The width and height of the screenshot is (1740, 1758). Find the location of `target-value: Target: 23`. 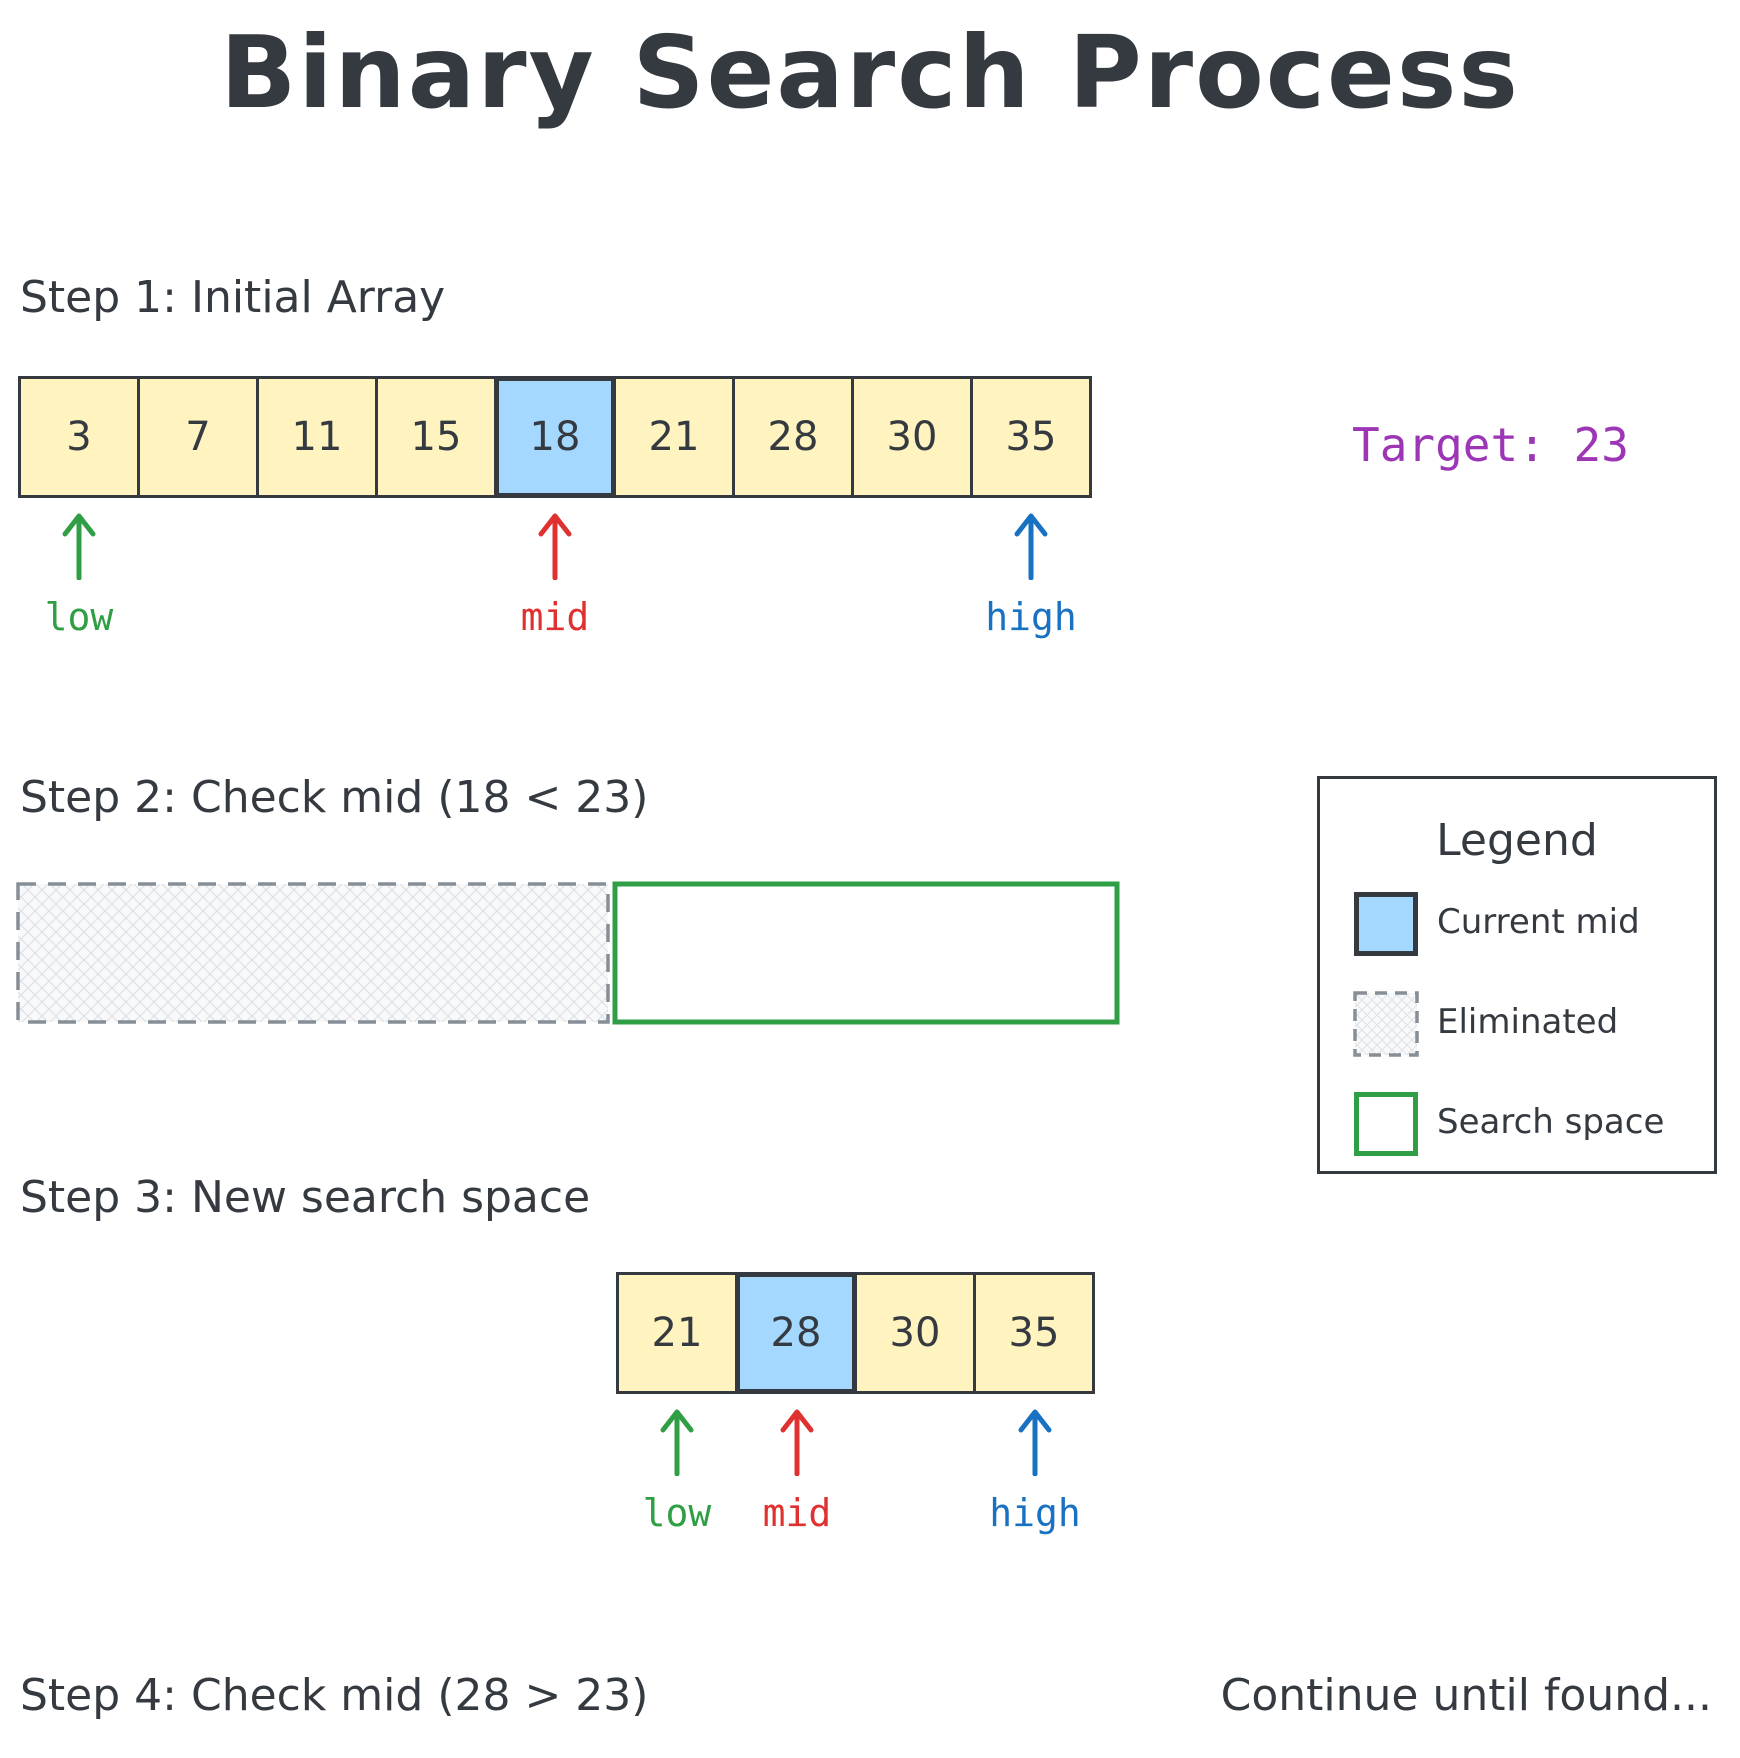

target-value: Target: 23 is located at coordinates (1490, 445).